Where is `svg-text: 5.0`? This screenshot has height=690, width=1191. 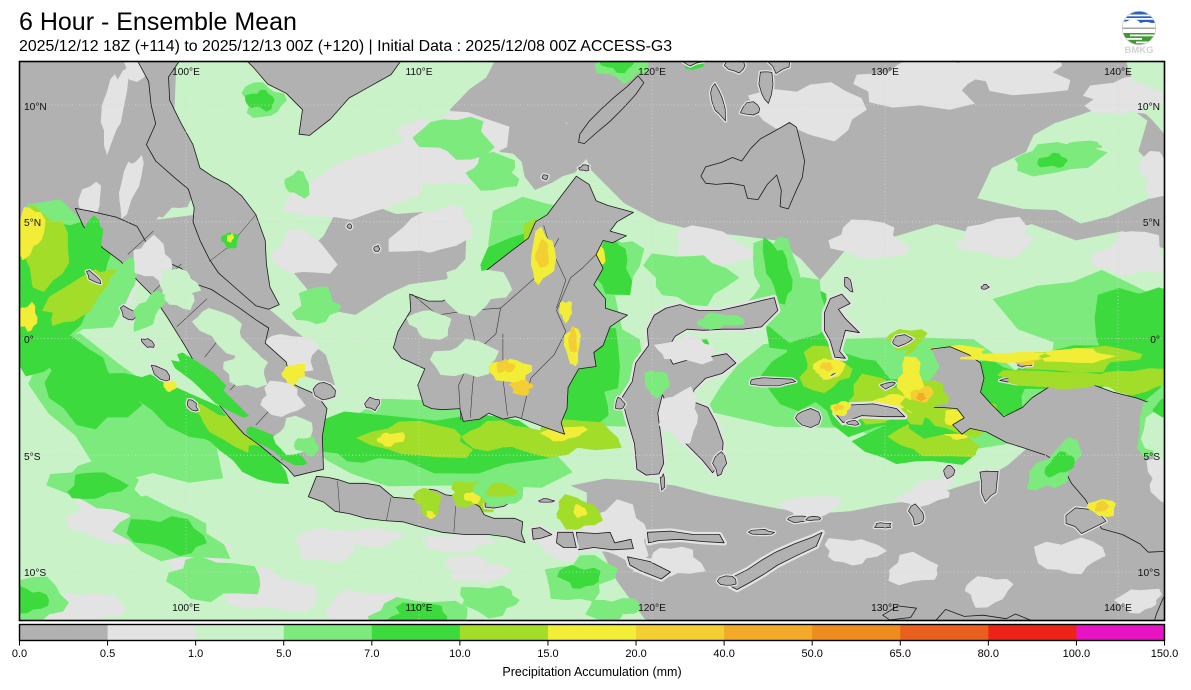 svg-text: 5.0 is located at coordinates (283, 654).